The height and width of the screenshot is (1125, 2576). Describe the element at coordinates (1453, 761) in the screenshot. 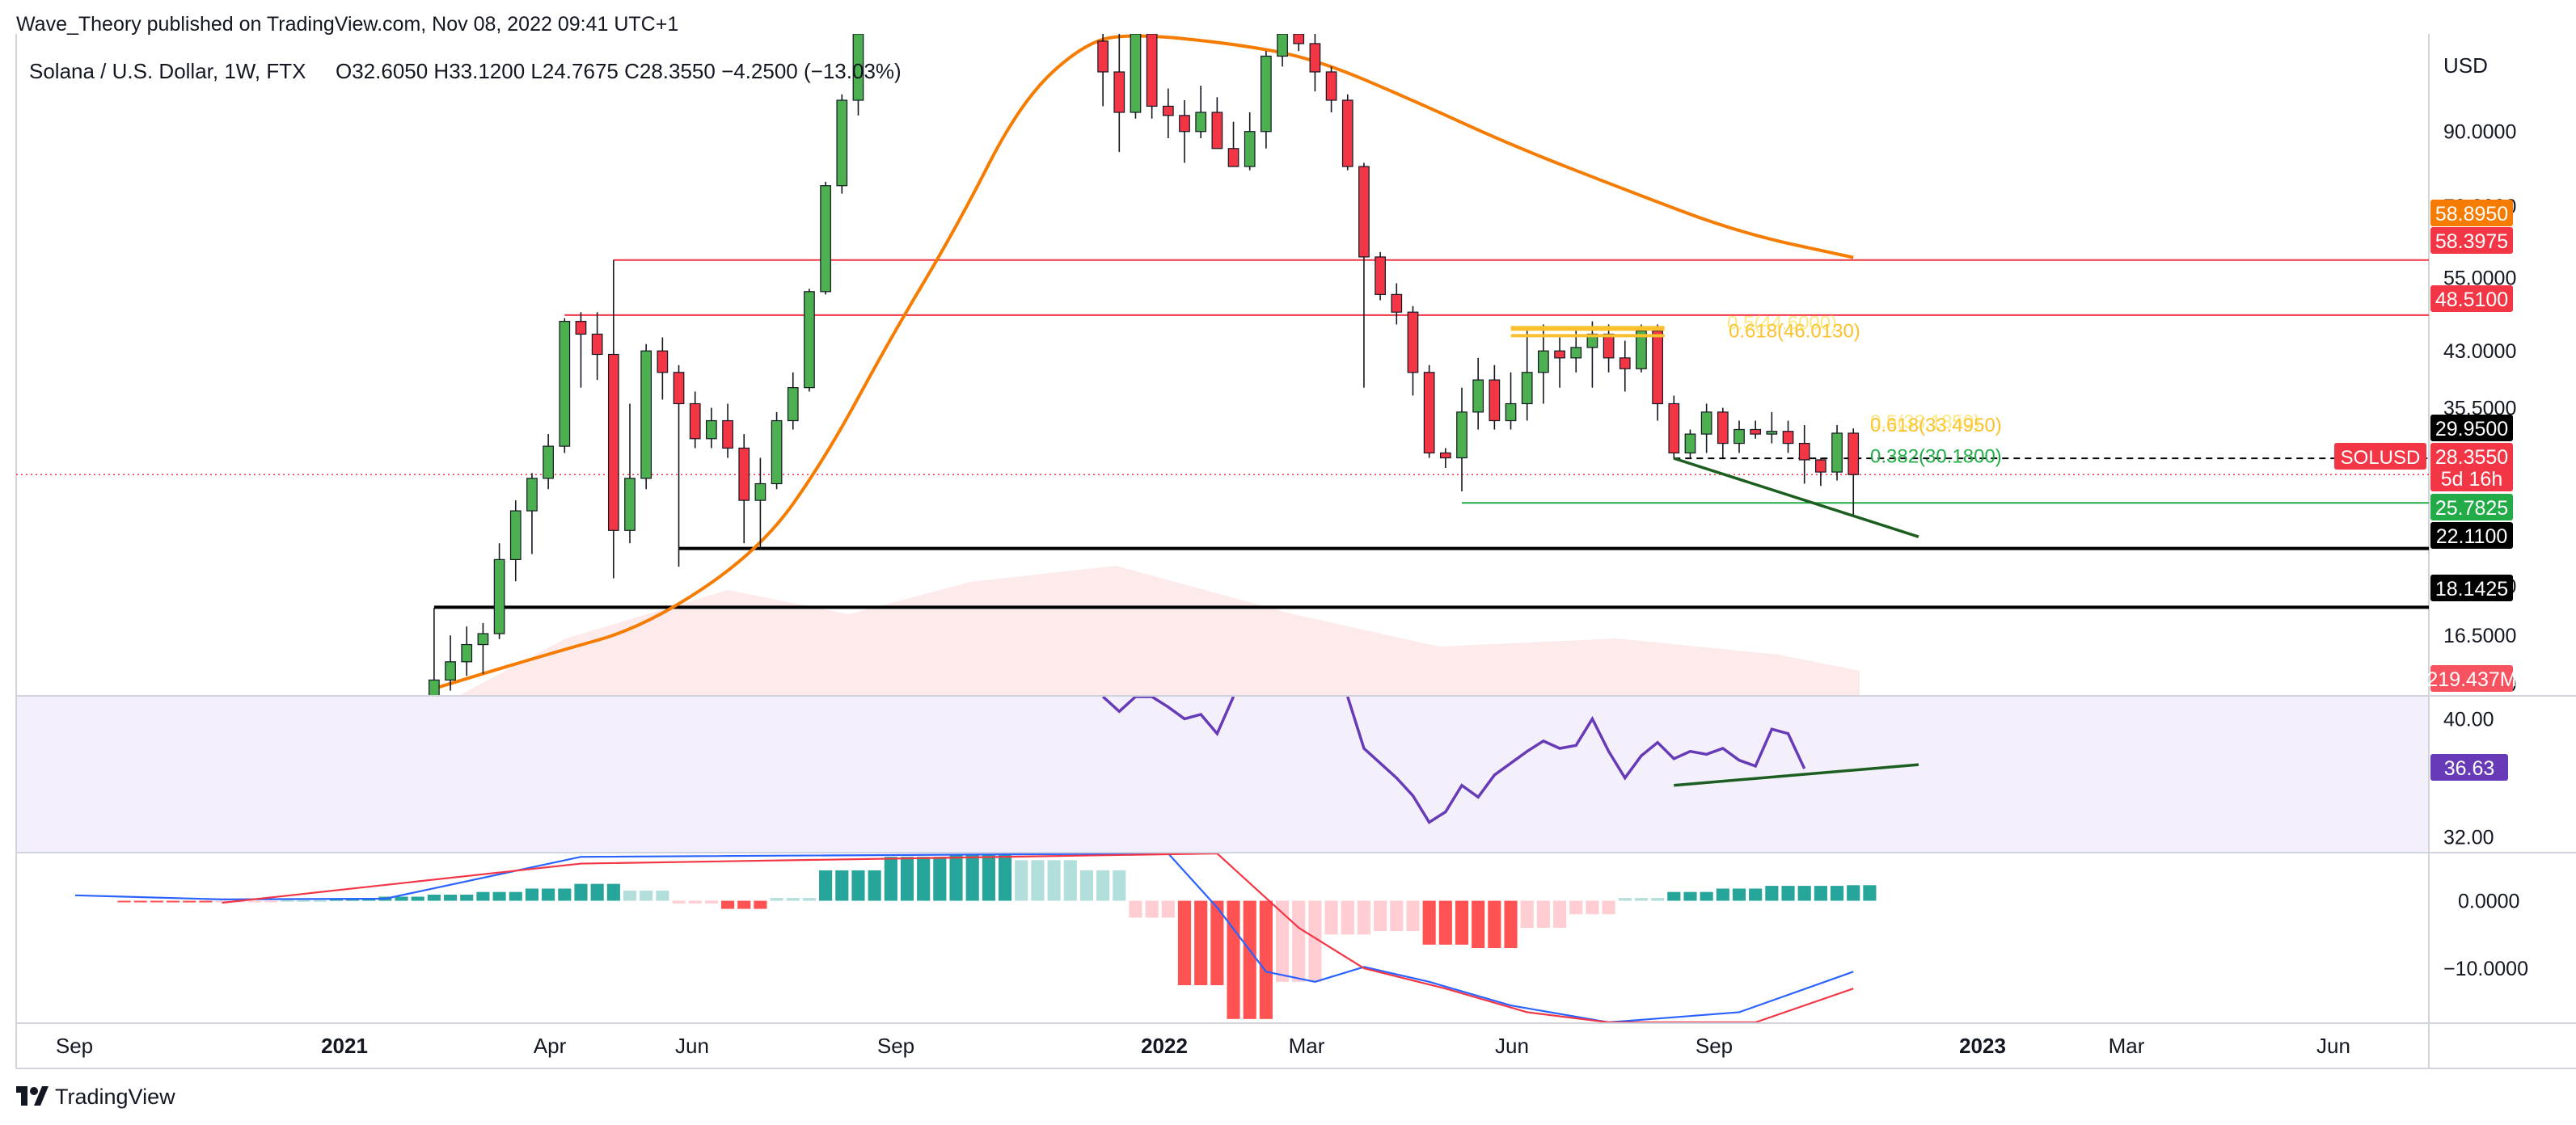

I see `rsi-line` at that location.